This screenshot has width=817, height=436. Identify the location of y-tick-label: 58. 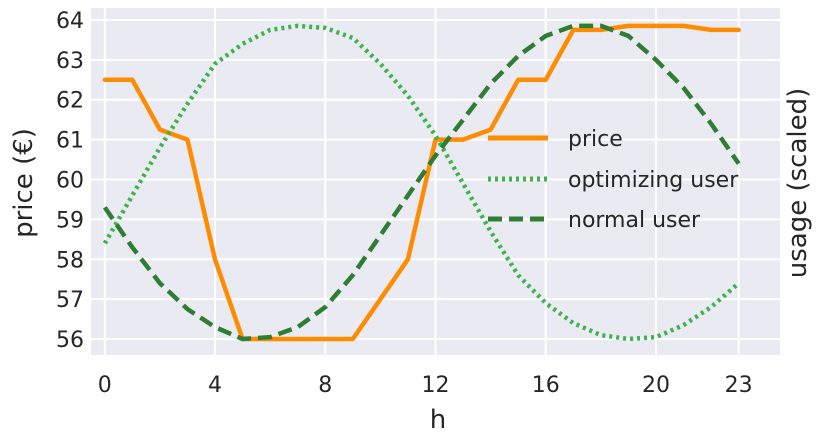
(70, 260).